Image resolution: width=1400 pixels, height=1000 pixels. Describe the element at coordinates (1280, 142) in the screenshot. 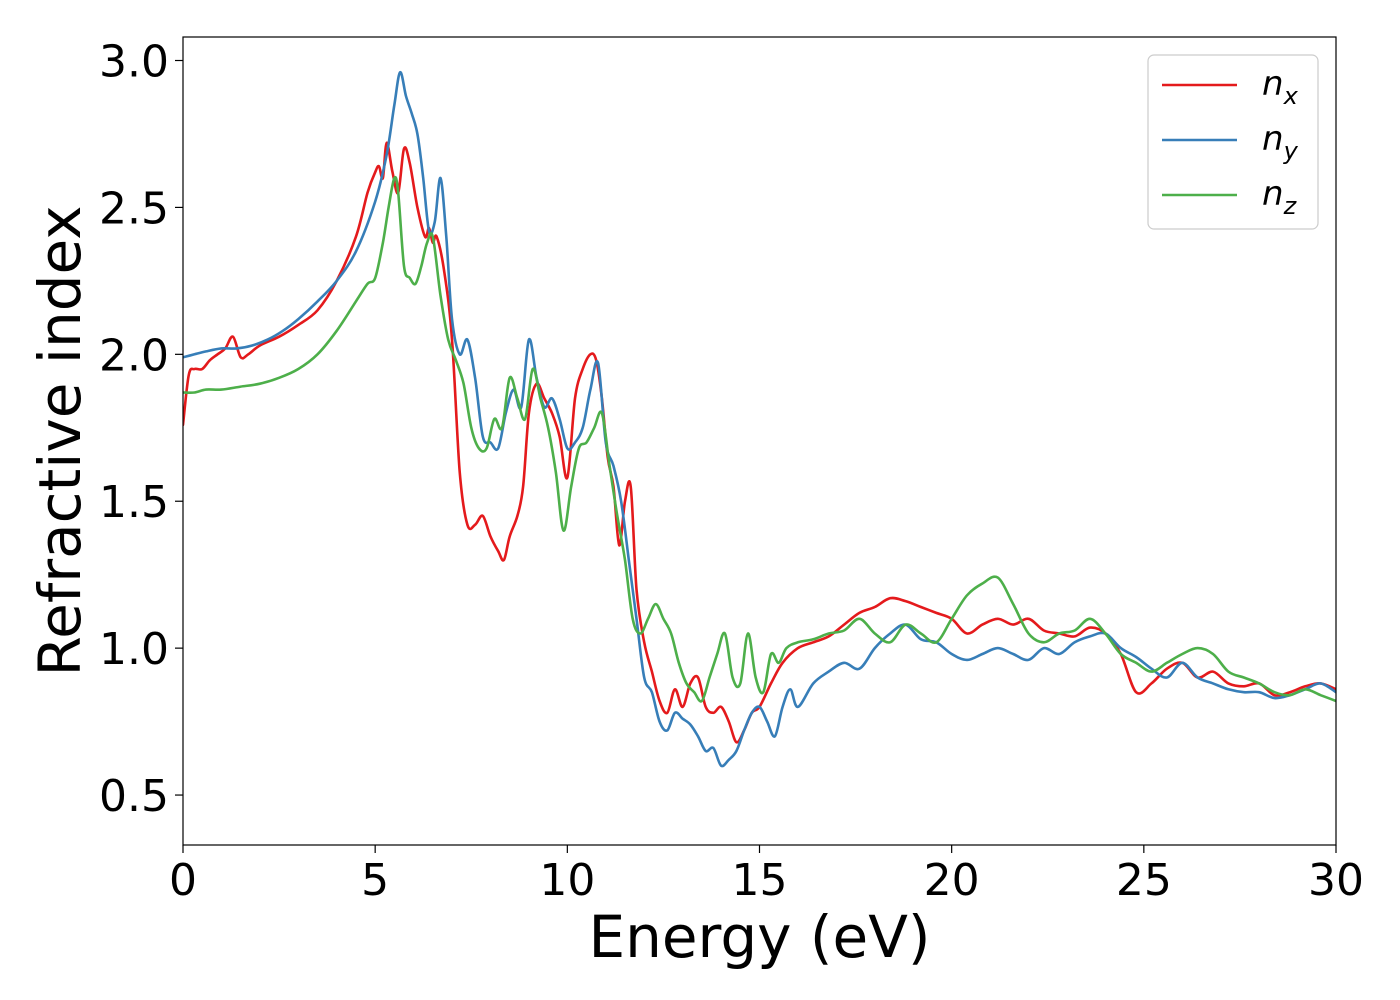

I see `legend-label-ny: ny` at that location.